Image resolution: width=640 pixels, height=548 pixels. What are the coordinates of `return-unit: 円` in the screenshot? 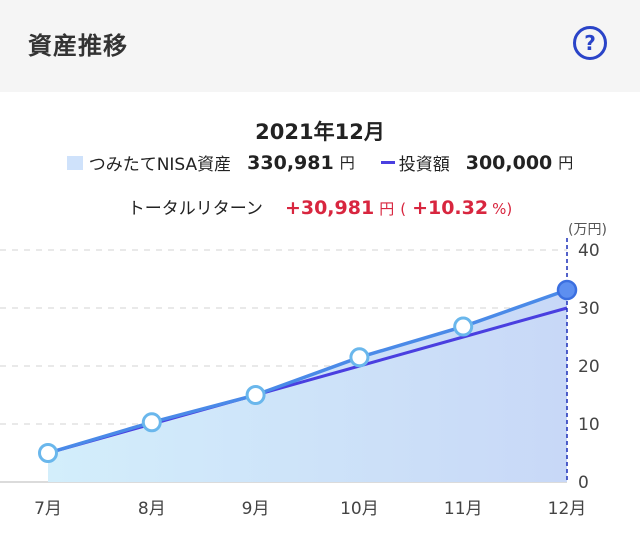 It's located at (387, 209).